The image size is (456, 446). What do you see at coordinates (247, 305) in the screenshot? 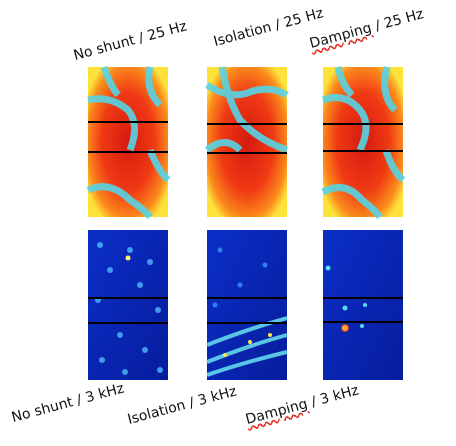
I see `panel-isolation-3khz` at bounding box center [247, 305].